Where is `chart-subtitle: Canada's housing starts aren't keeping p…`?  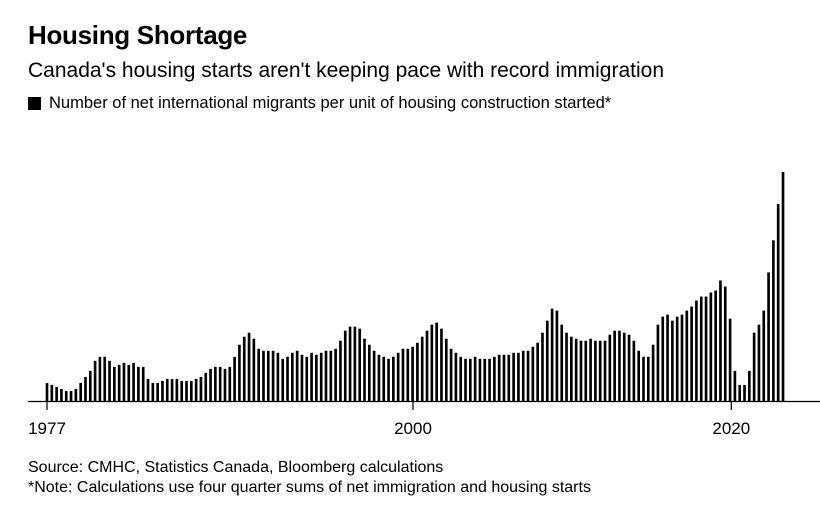
chart-subtitle: Canada's housing starts aren't keeping p… is located at coordinates (346, 70).